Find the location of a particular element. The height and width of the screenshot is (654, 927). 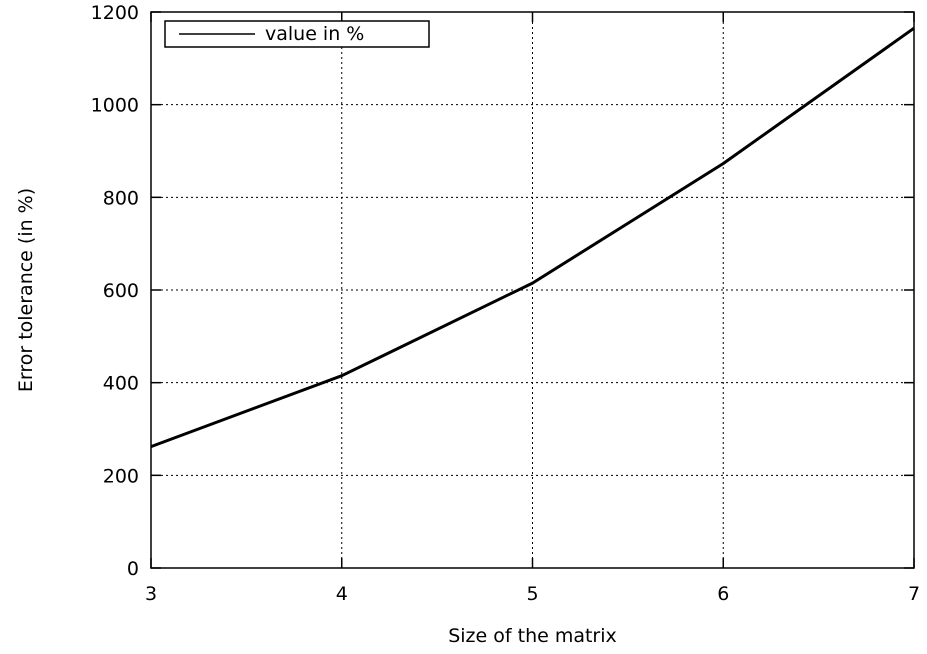

y-tick-label: 600 is located at coordinates (121, 291).